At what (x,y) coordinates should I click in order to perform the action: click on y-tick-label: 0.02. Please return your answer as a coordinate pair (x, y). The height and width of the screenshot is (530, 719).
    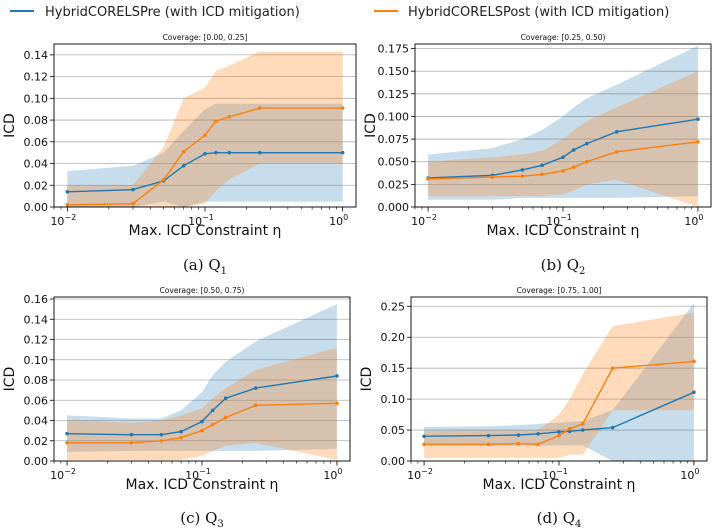
    Looking at the image, I should click on (36, 441).